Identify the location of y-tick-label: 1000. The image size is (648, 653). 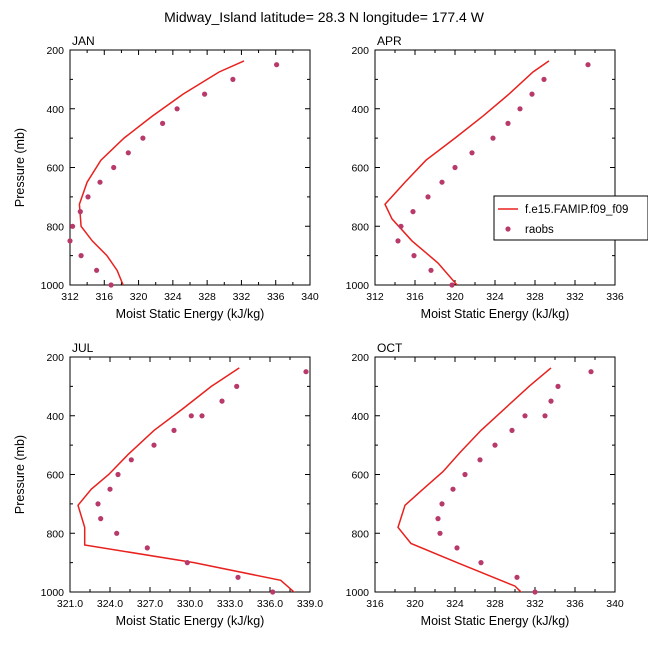
(53, 286).